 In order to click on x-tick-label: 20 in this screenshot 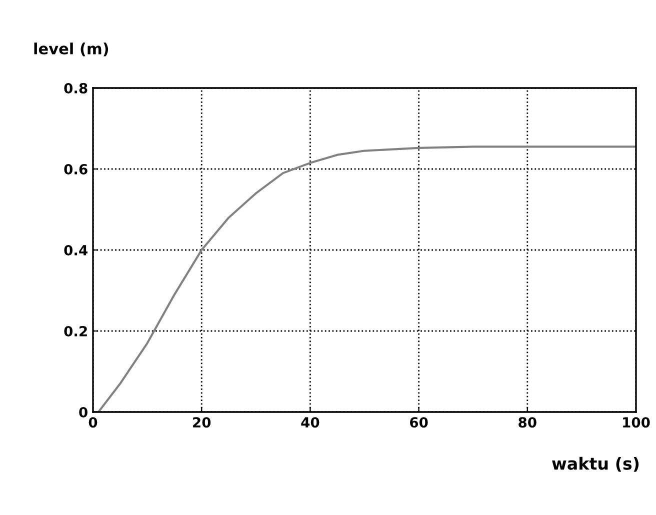, I will do `click(202, 422)`.